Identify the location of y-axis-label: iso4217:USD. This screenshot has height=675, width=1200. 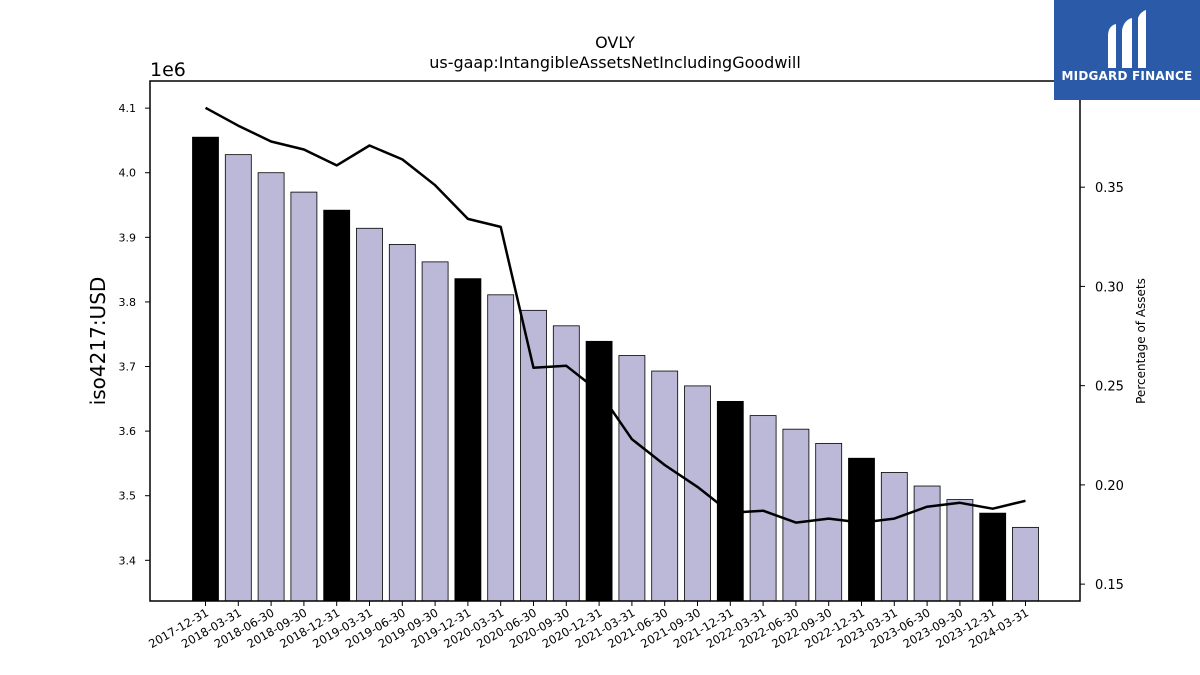
(98, 341).